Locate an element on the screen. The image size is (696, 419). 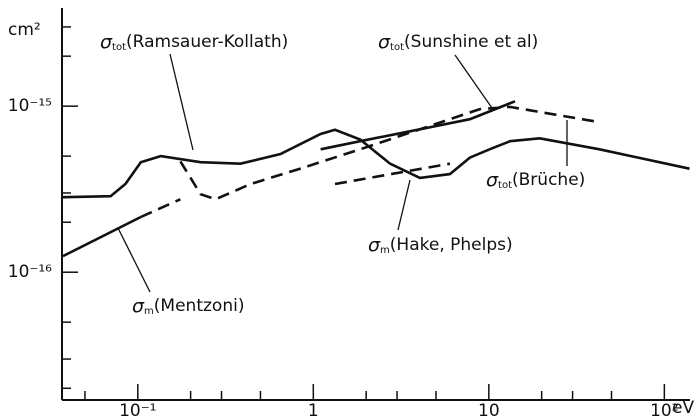
x-tick-label: 10² is located at coordinates (664, 410).